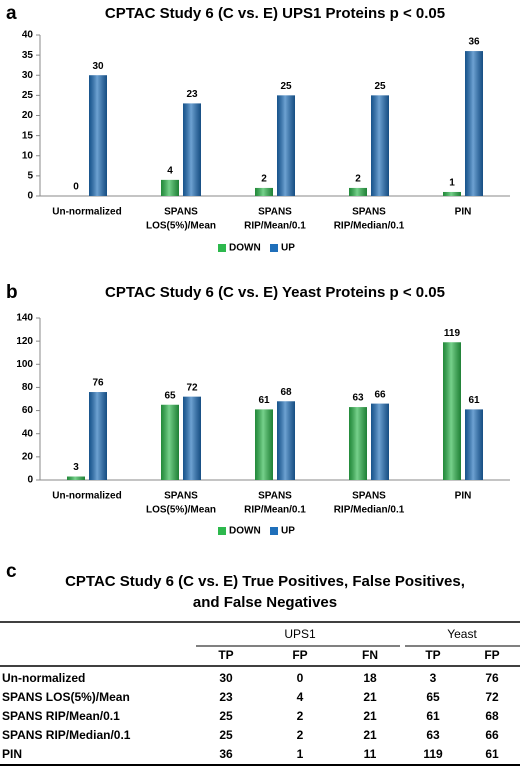 The image size is (520, 769). Describe the element at coordinates (474, 42) in the screenshot. I see `data-label: 36` at that location.